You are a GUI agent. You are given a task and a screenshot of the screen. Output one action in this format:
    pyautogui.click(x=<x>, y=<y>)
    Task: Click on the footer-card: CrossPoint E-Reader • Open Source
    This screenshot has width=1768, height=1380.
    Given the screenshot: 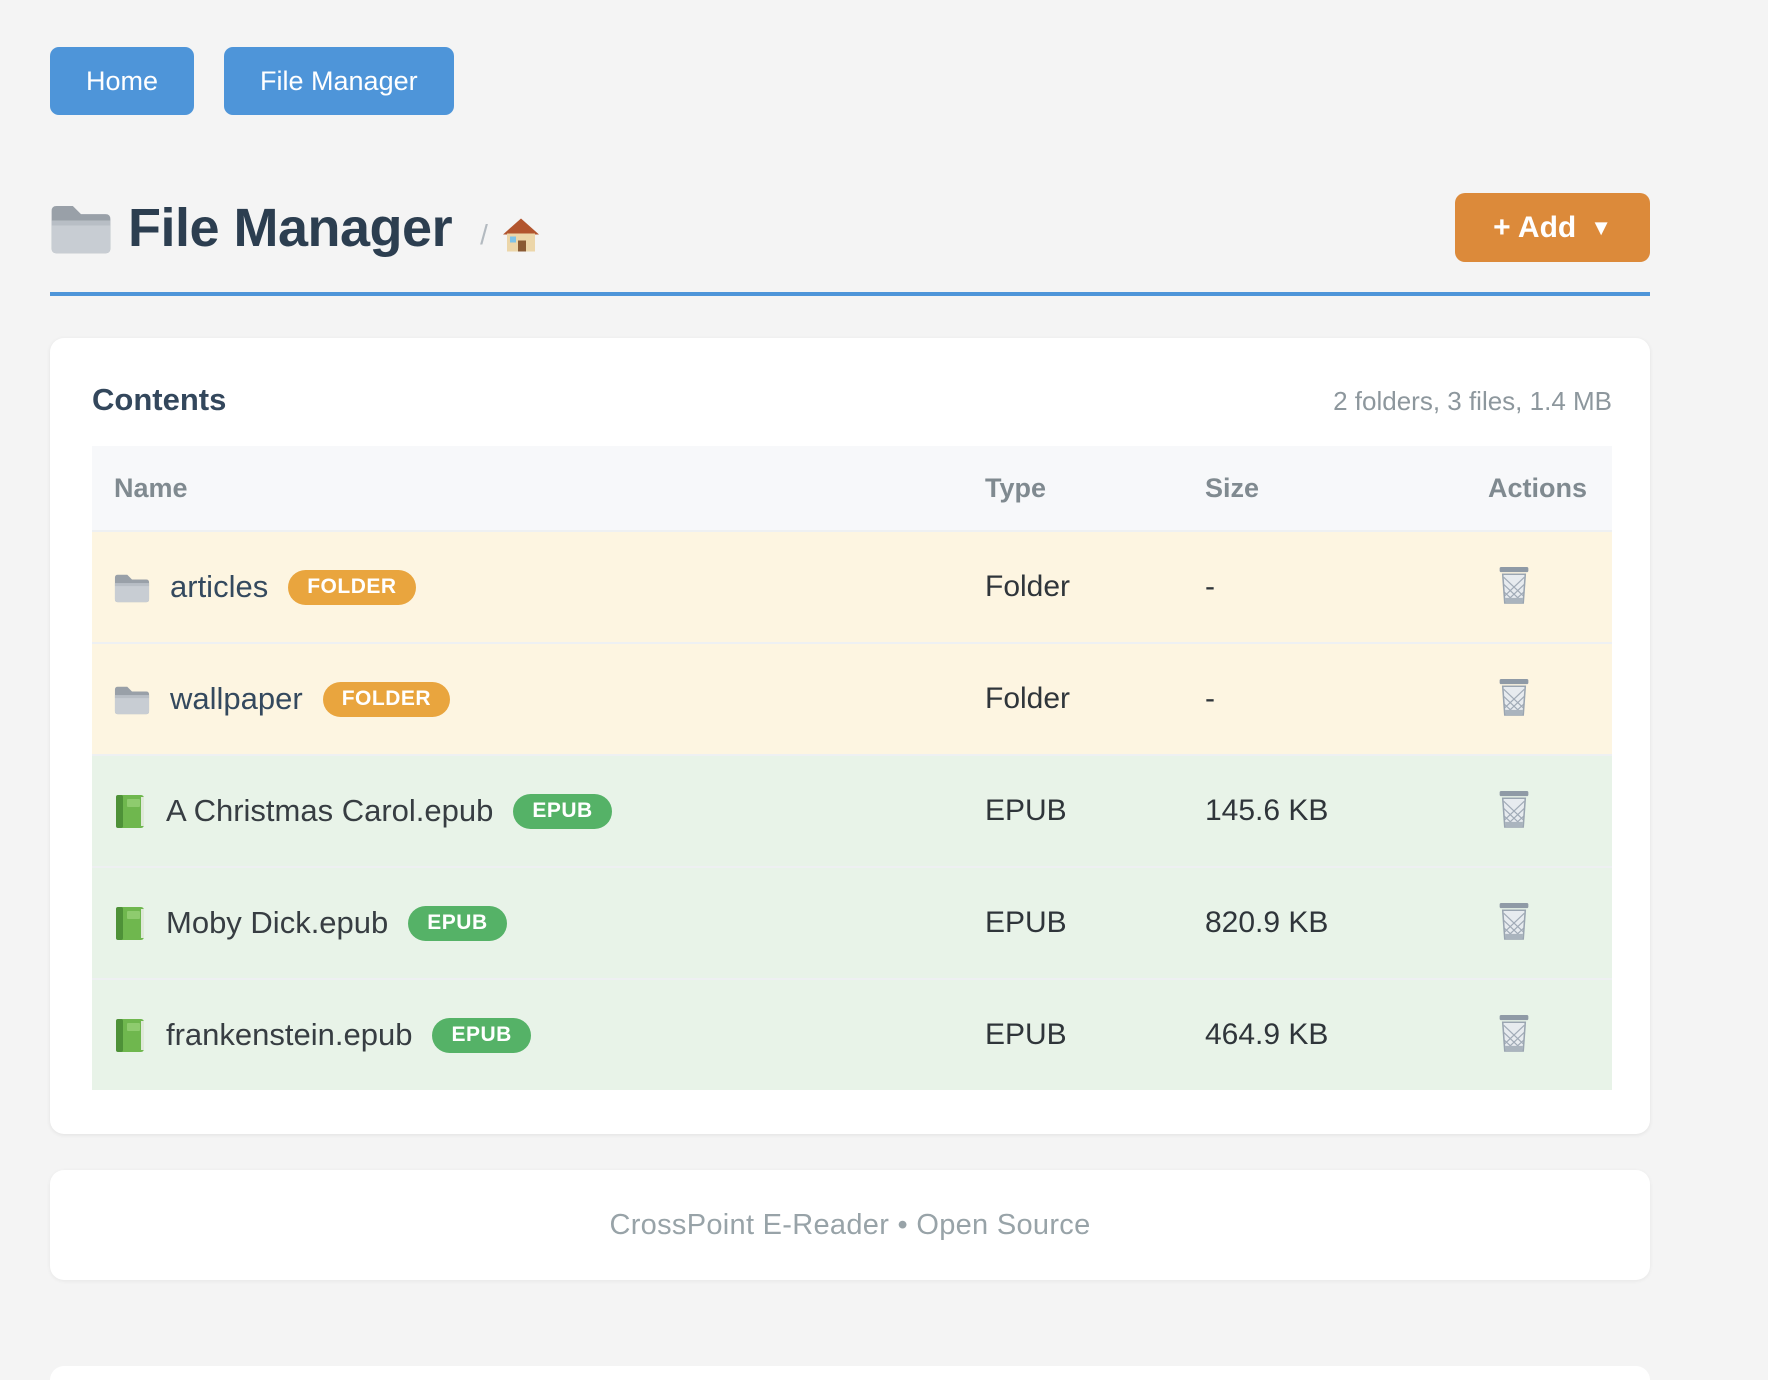 What is the action you would take?
    pyautogui.click(x=850, y=1225)
    